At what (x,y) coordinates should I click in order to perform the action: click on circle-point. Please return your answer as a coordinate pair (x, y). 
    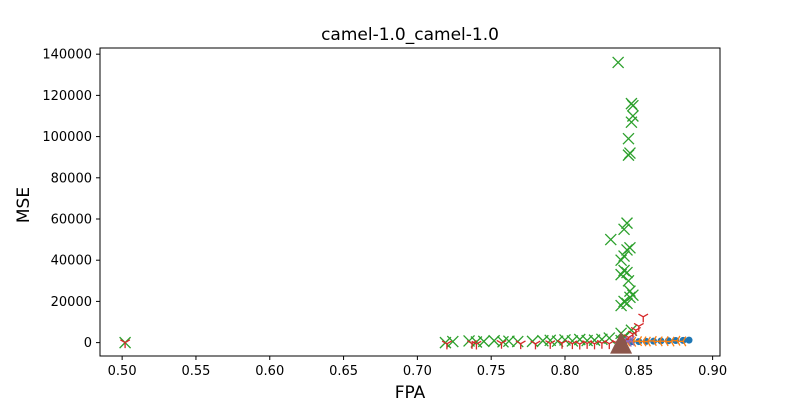
    Looking at the image, I should click on (689, 340).